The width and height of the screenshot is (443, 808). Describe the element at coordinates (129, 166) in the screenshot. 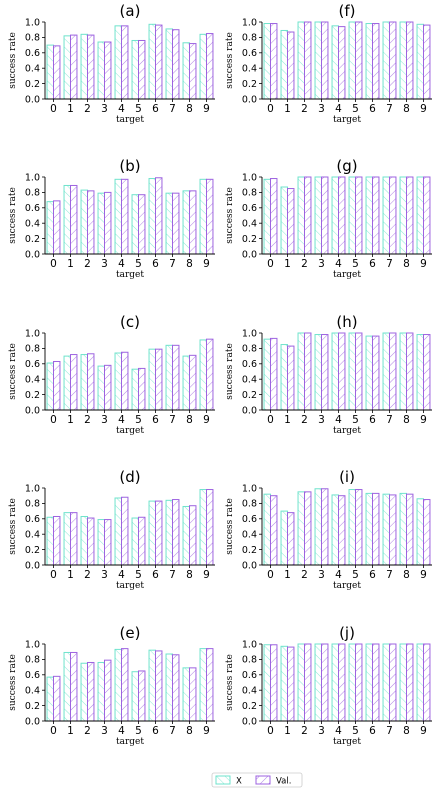

I see `chart-title: (b)` at that location.